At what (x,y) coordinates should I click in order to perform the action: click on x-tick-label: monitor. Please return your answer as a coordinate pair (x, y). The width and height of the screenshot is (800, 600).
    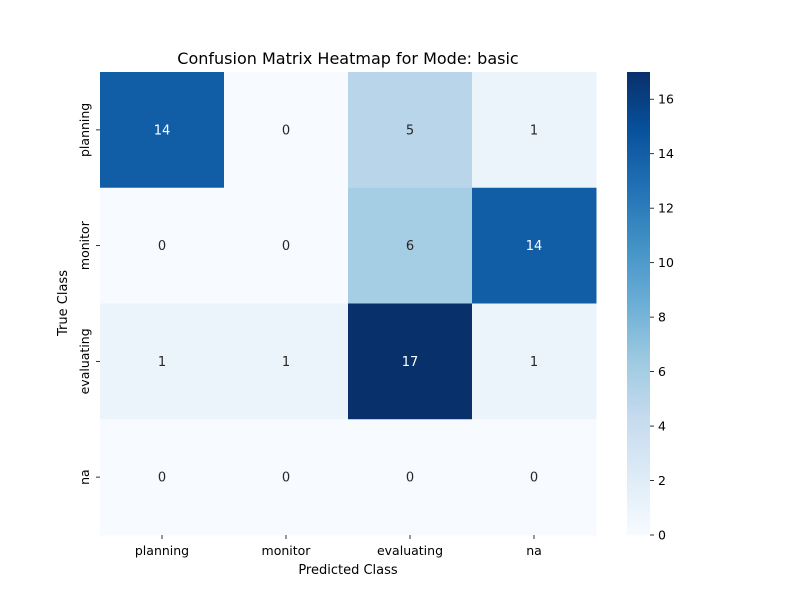
    Looking at the image, I should click on (287, 550).